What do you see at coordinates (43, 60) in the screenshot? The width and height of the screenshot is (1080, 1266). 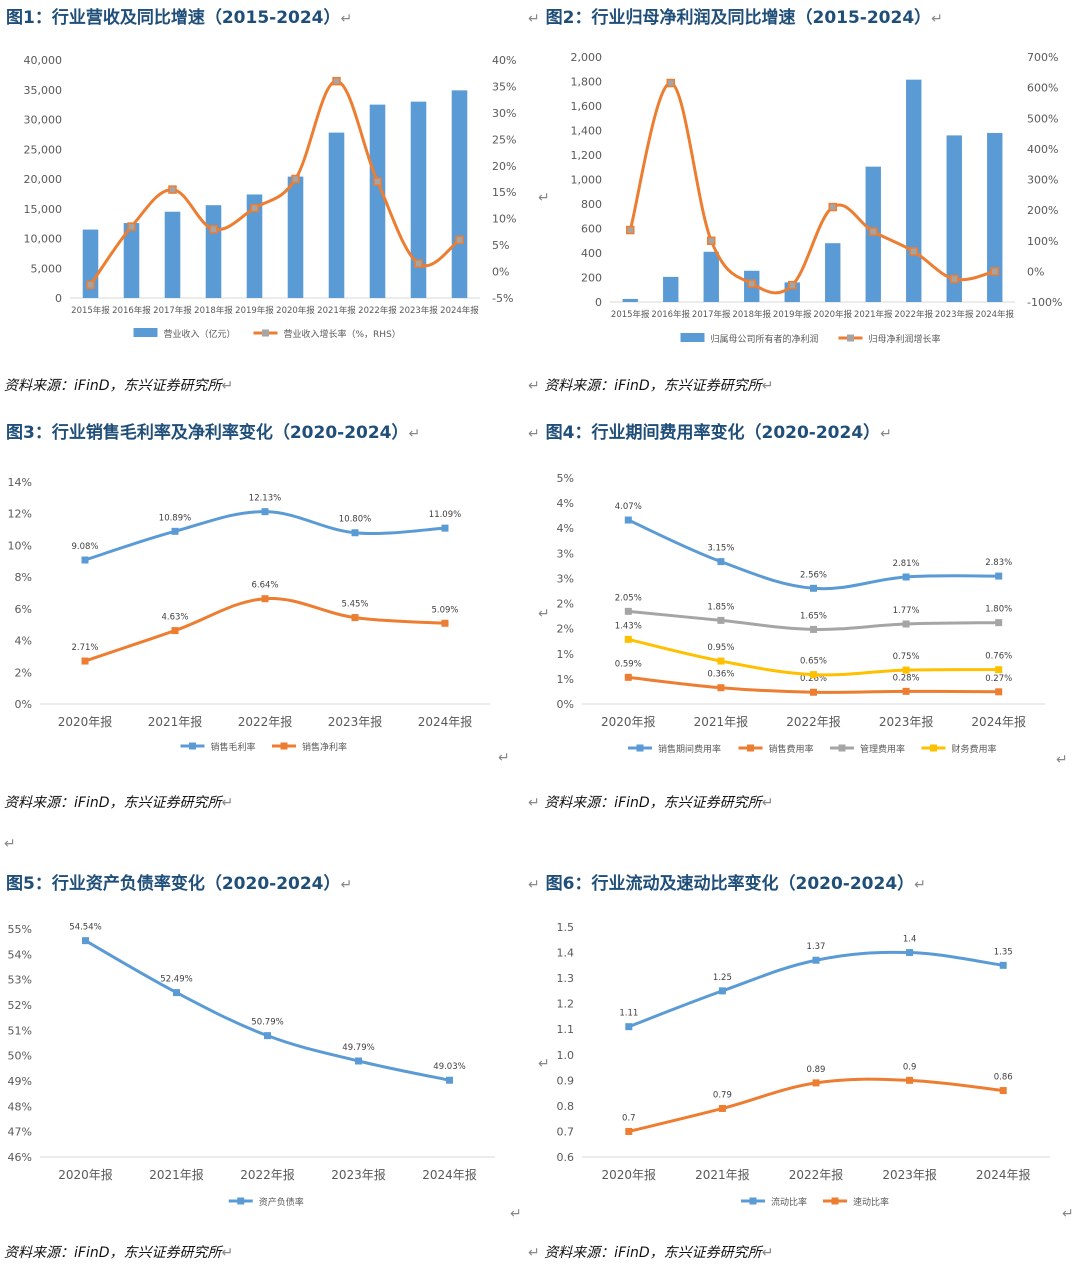 I see `y-tick-label: 40,000` at bounding box center [43, 60].